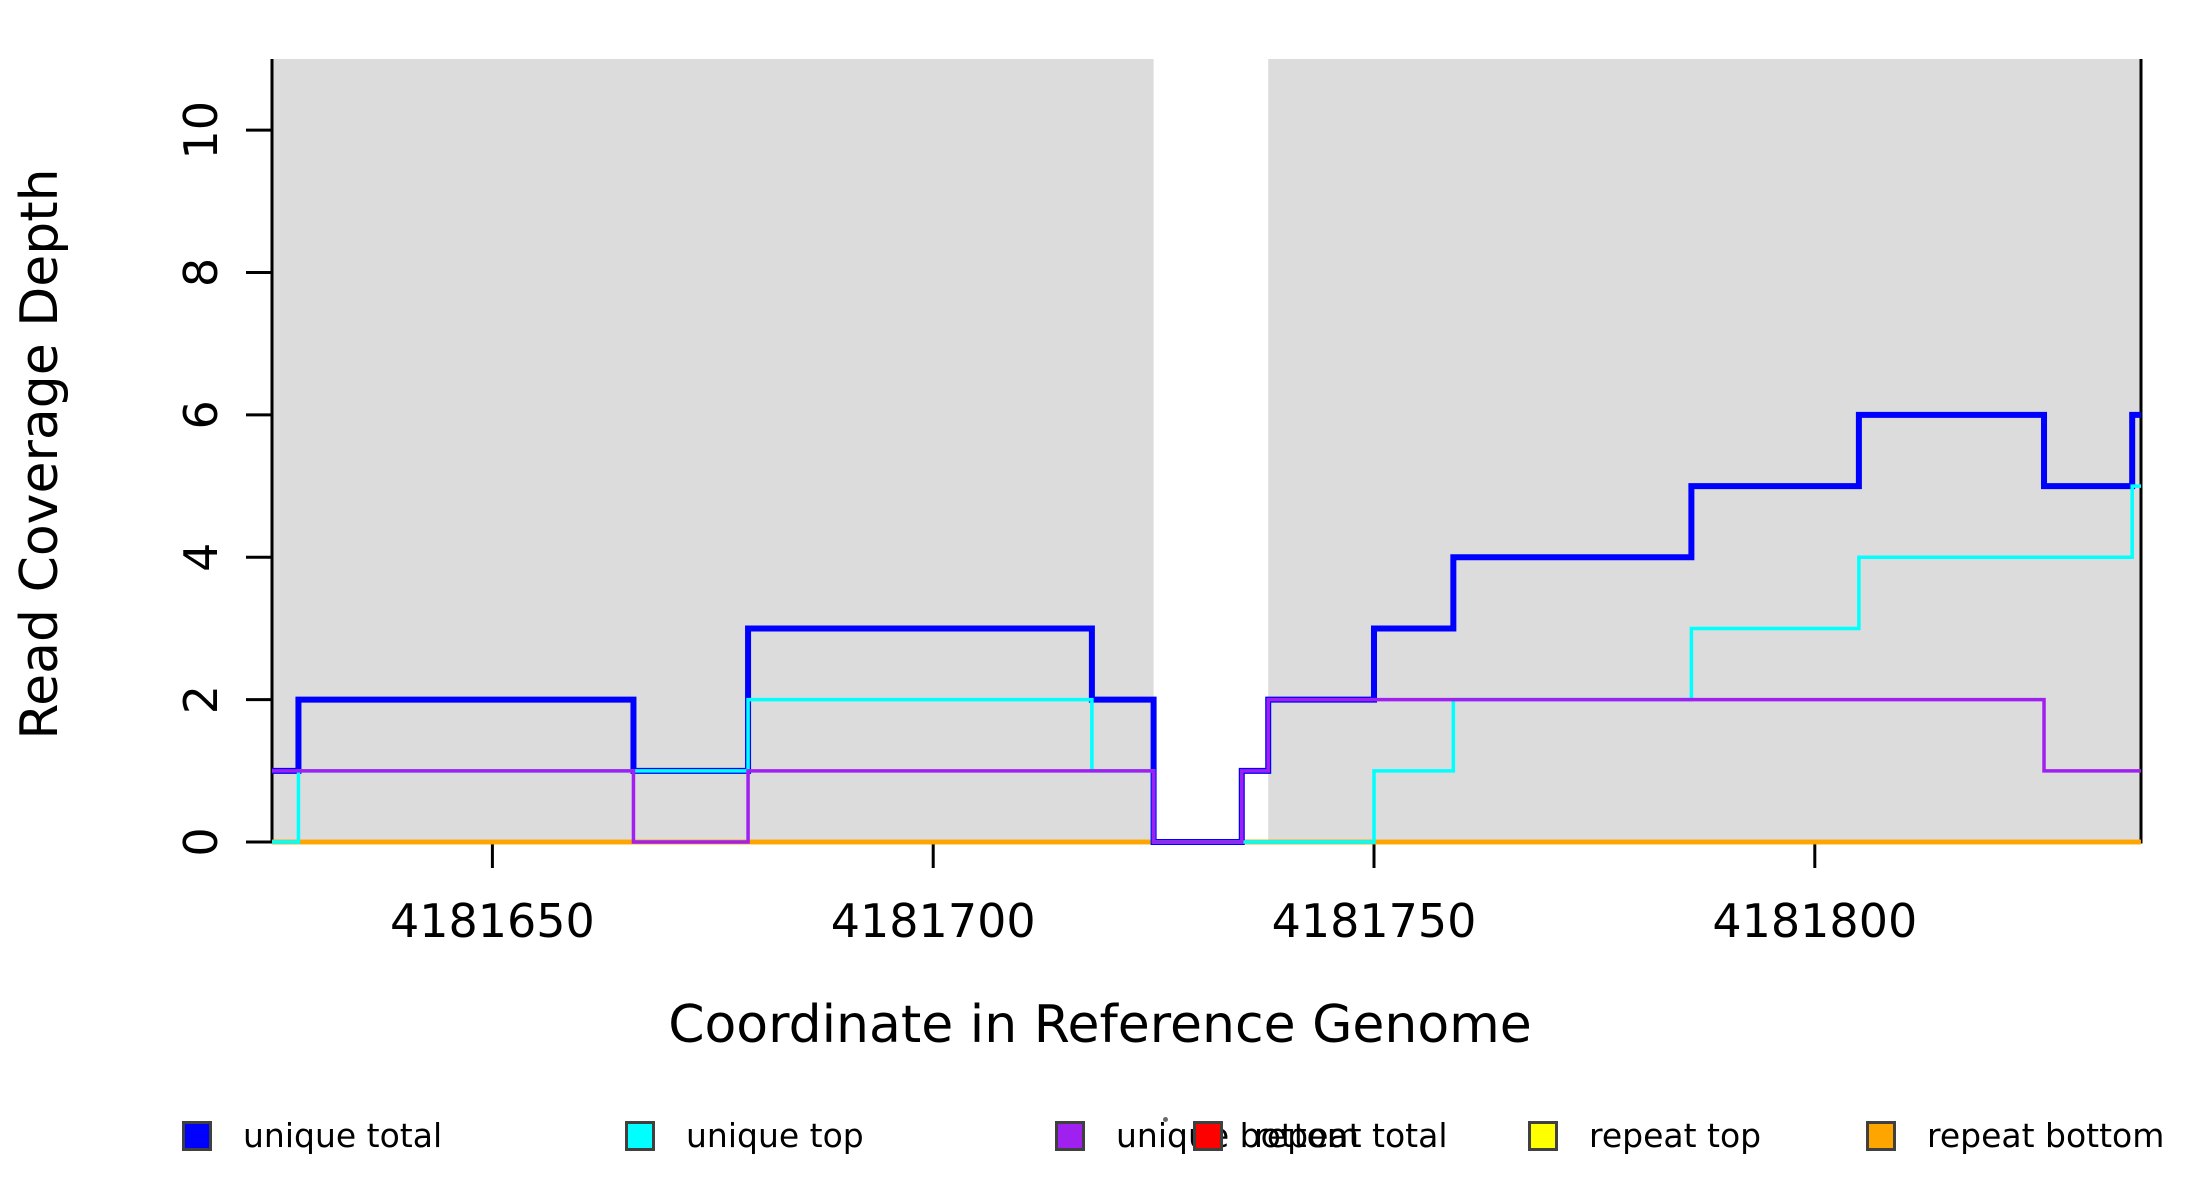 Image resolution: width=2200 pixels, height=1200 pixels. Describe the element at coordinates (40, 454) in the screenshot. I see `y-axis-title: Read Coverage Depth` at that location.